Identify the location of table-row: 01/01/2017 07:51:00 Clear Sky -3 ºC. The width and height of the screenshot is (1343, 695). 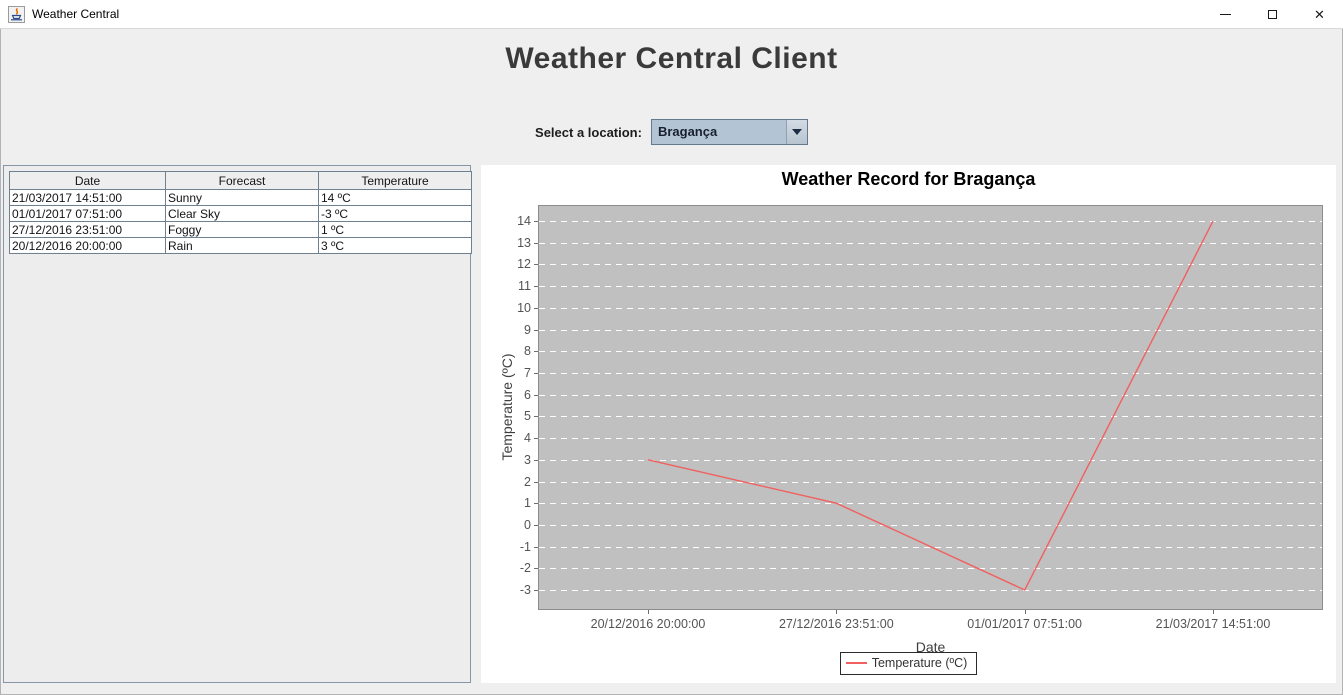
(240, 213).